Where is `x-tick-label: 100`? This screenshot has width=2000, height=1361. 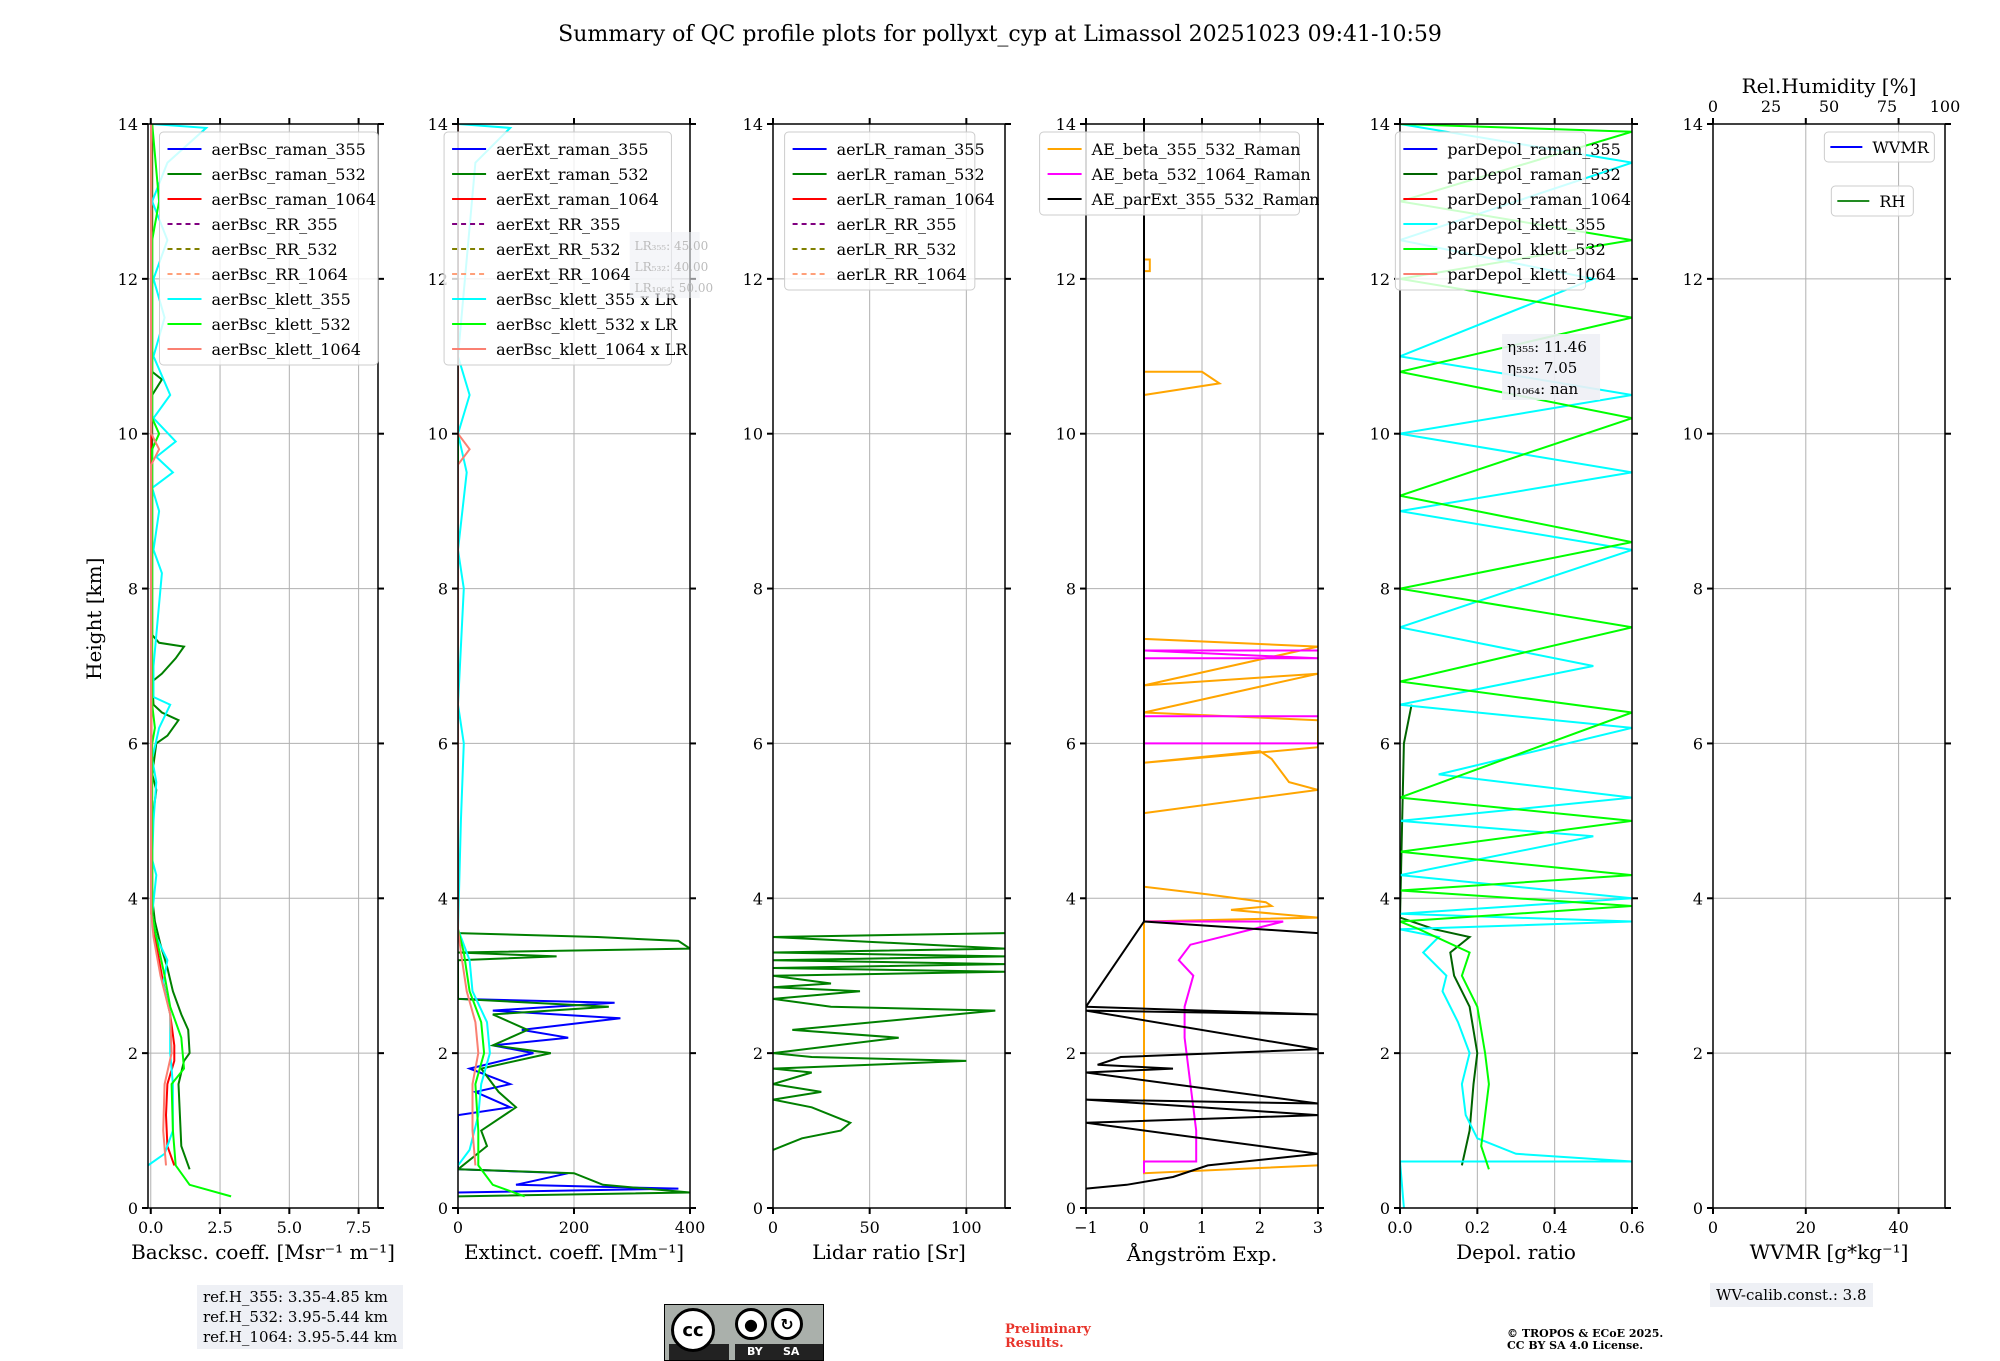
x-tick-label: 100 is located at coordinates (966, 1227).